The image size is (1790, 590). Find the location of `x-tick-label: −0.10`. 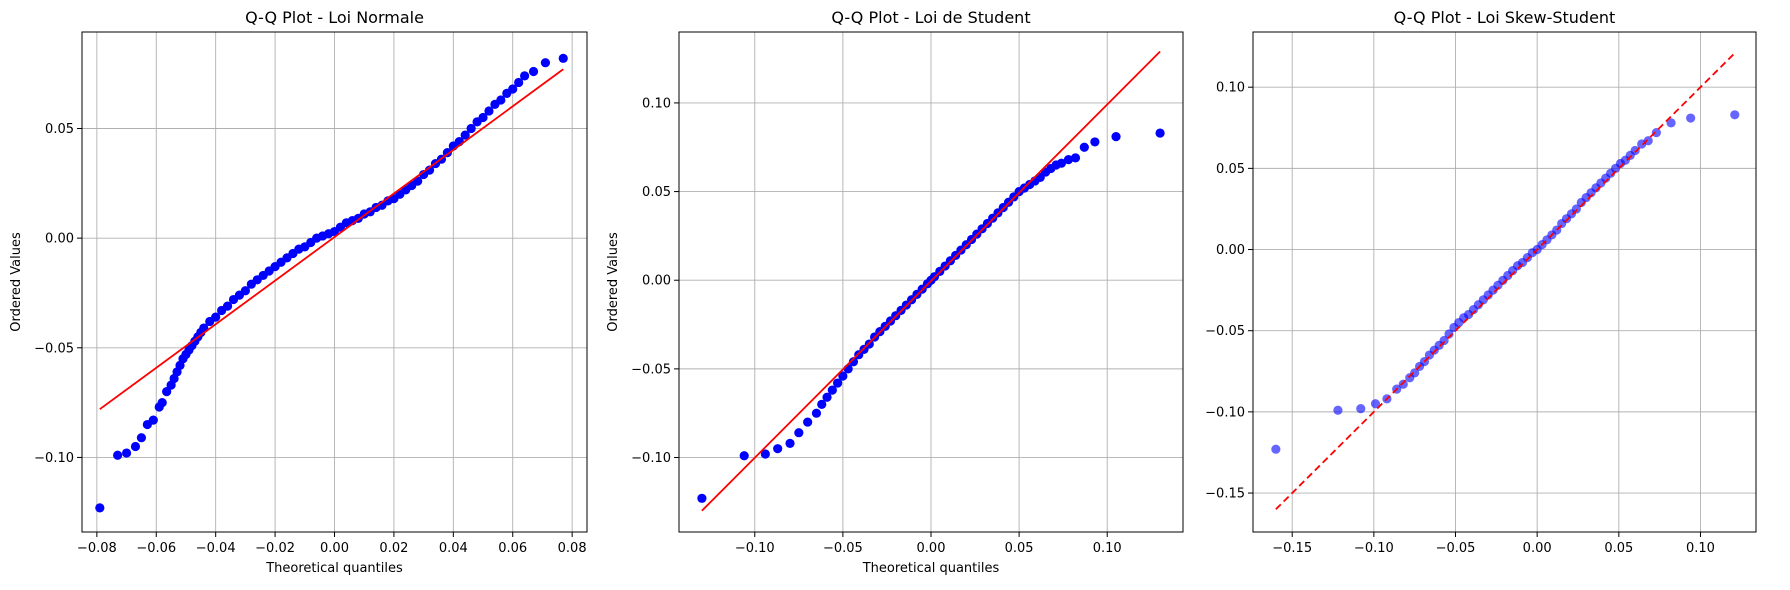

x-tick-label: −0.10 is located at coordinates (755, 548).